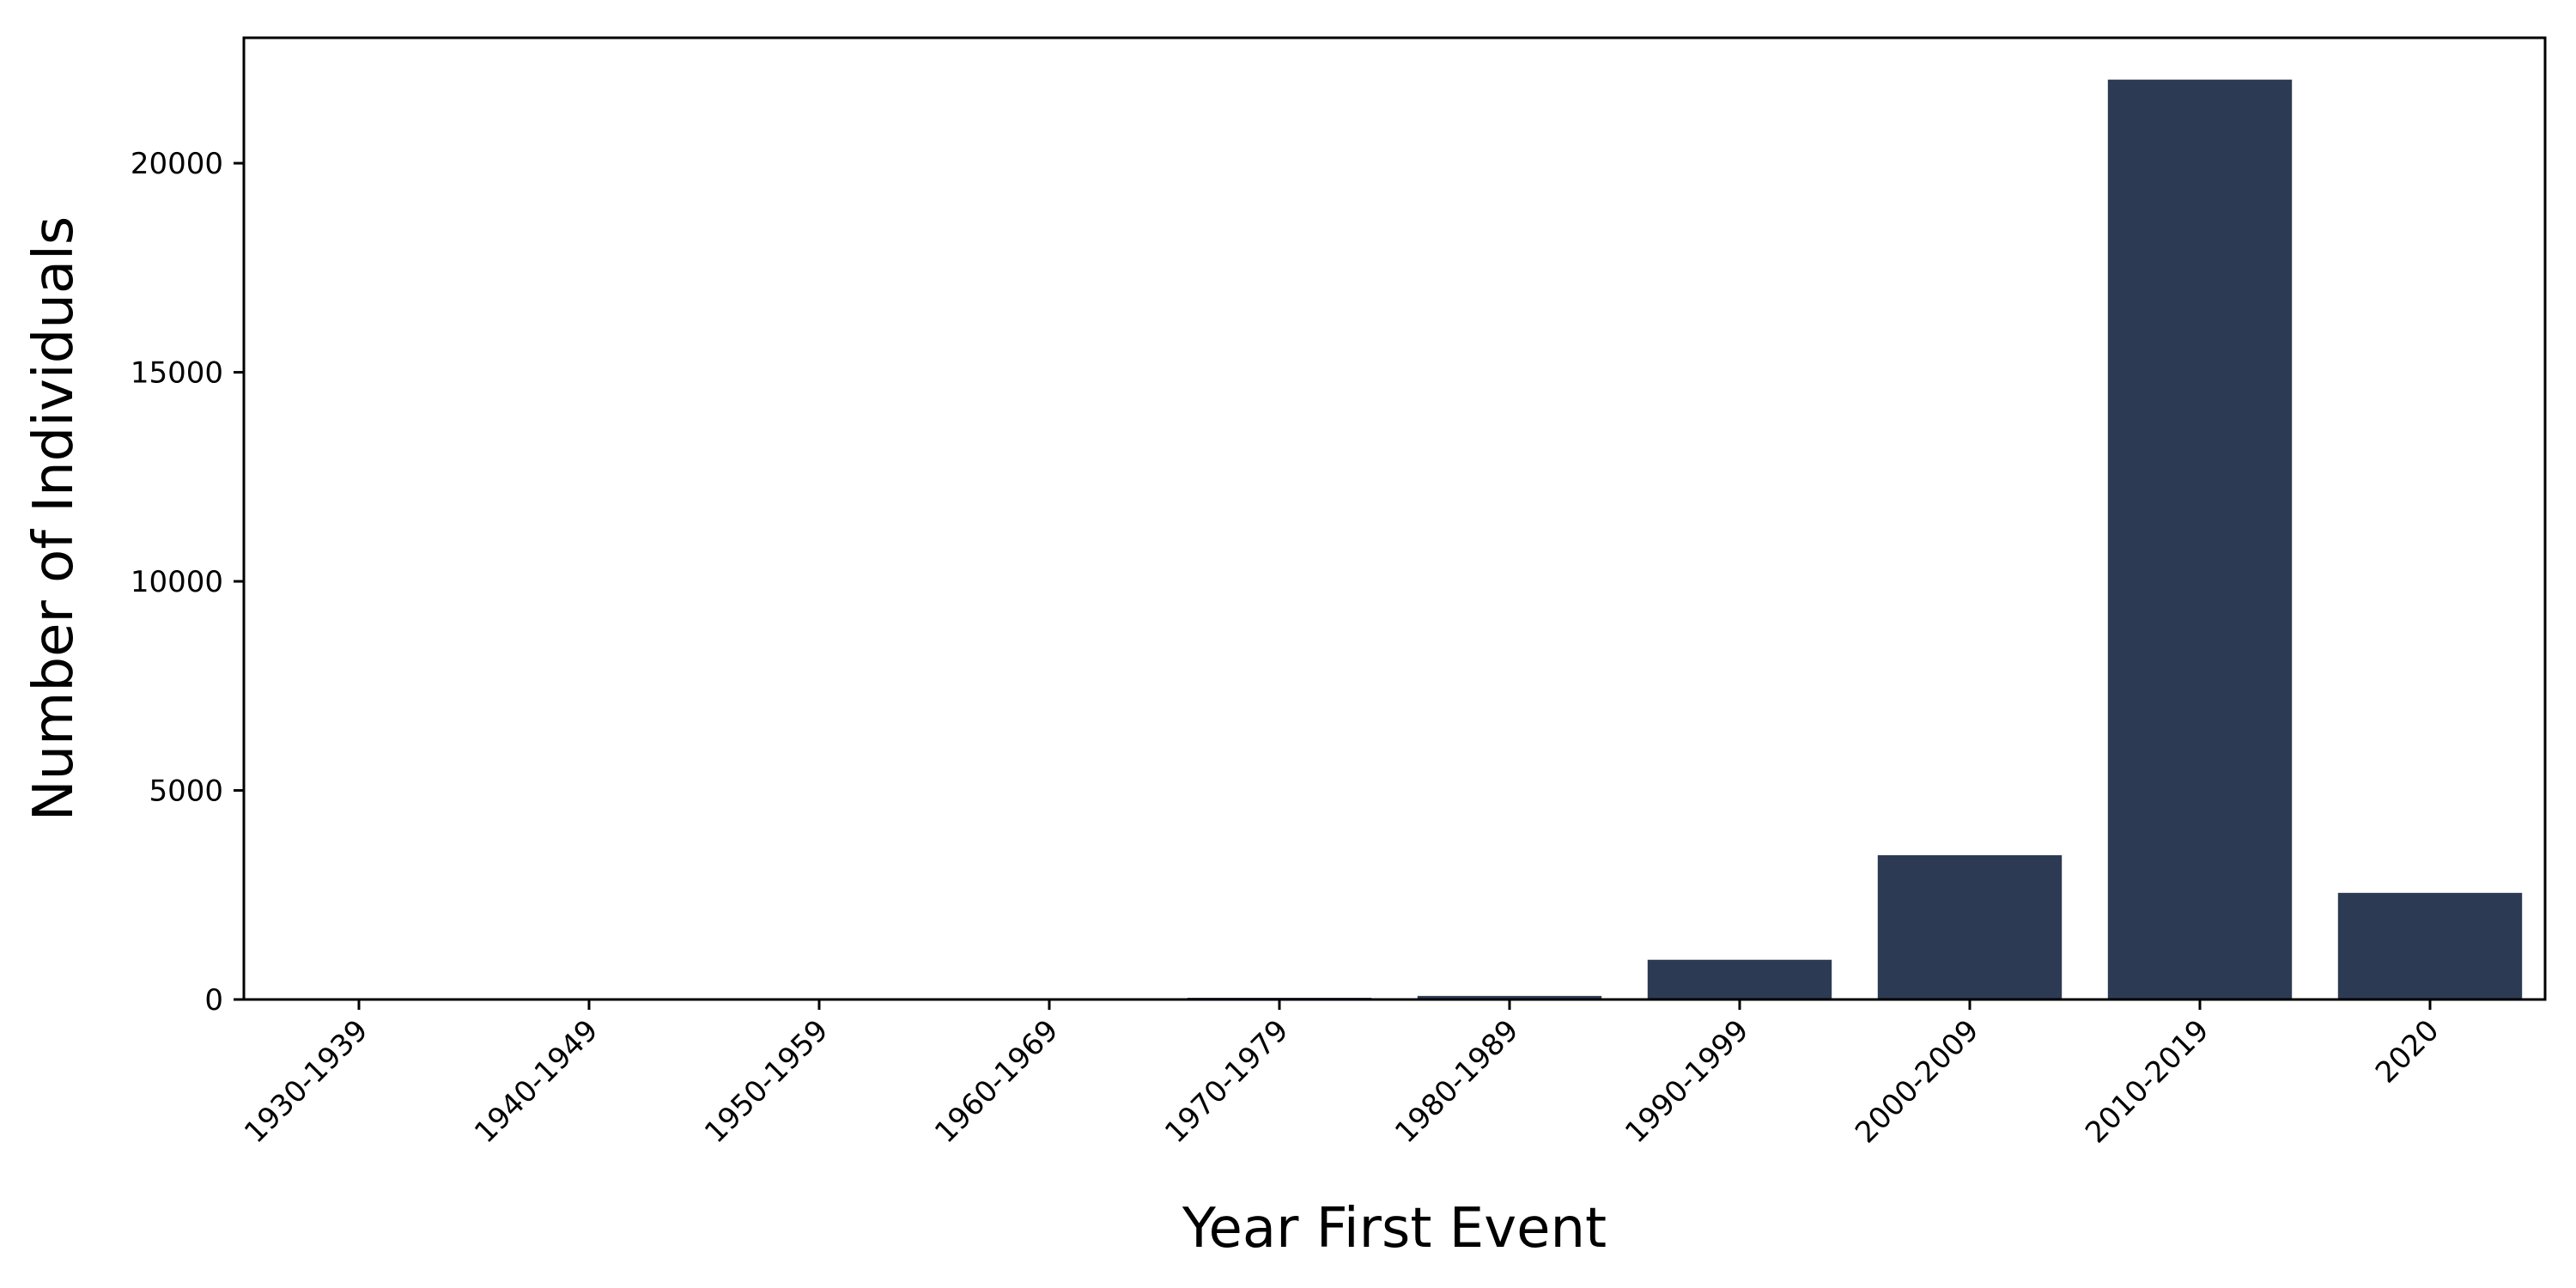  I want to click on y-tick-label: 5000, so click(186, 792).